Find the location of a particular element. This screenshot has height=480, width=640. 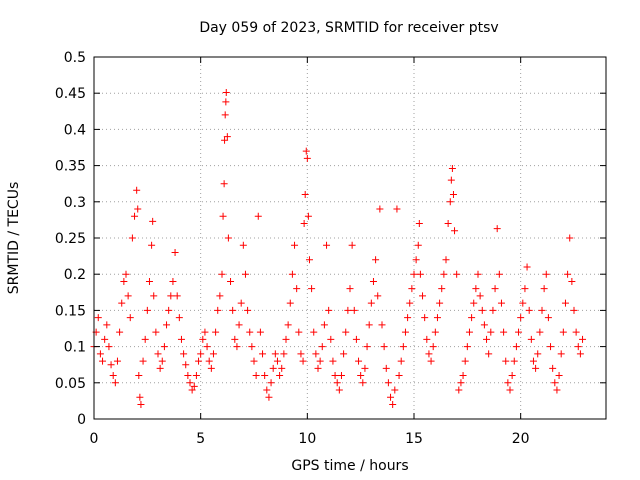

y-tick-label: 0.2 is located at coordinates (75, 275).